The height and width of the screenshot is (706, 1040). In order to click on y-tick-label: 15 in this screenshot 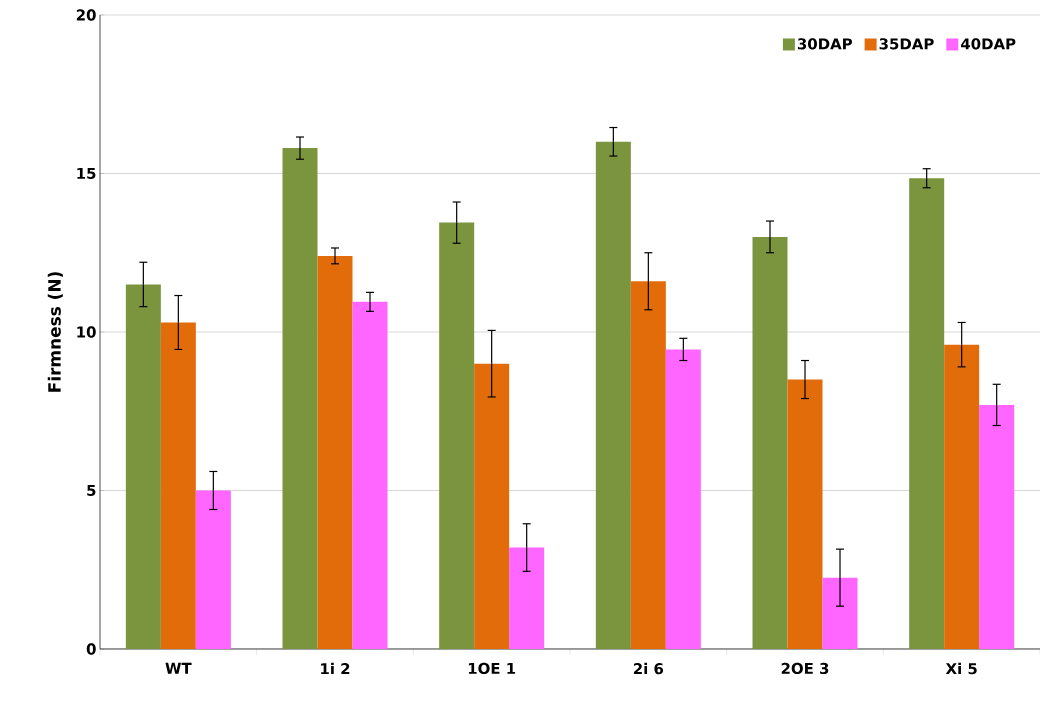, I will do `click(86, 173)`.